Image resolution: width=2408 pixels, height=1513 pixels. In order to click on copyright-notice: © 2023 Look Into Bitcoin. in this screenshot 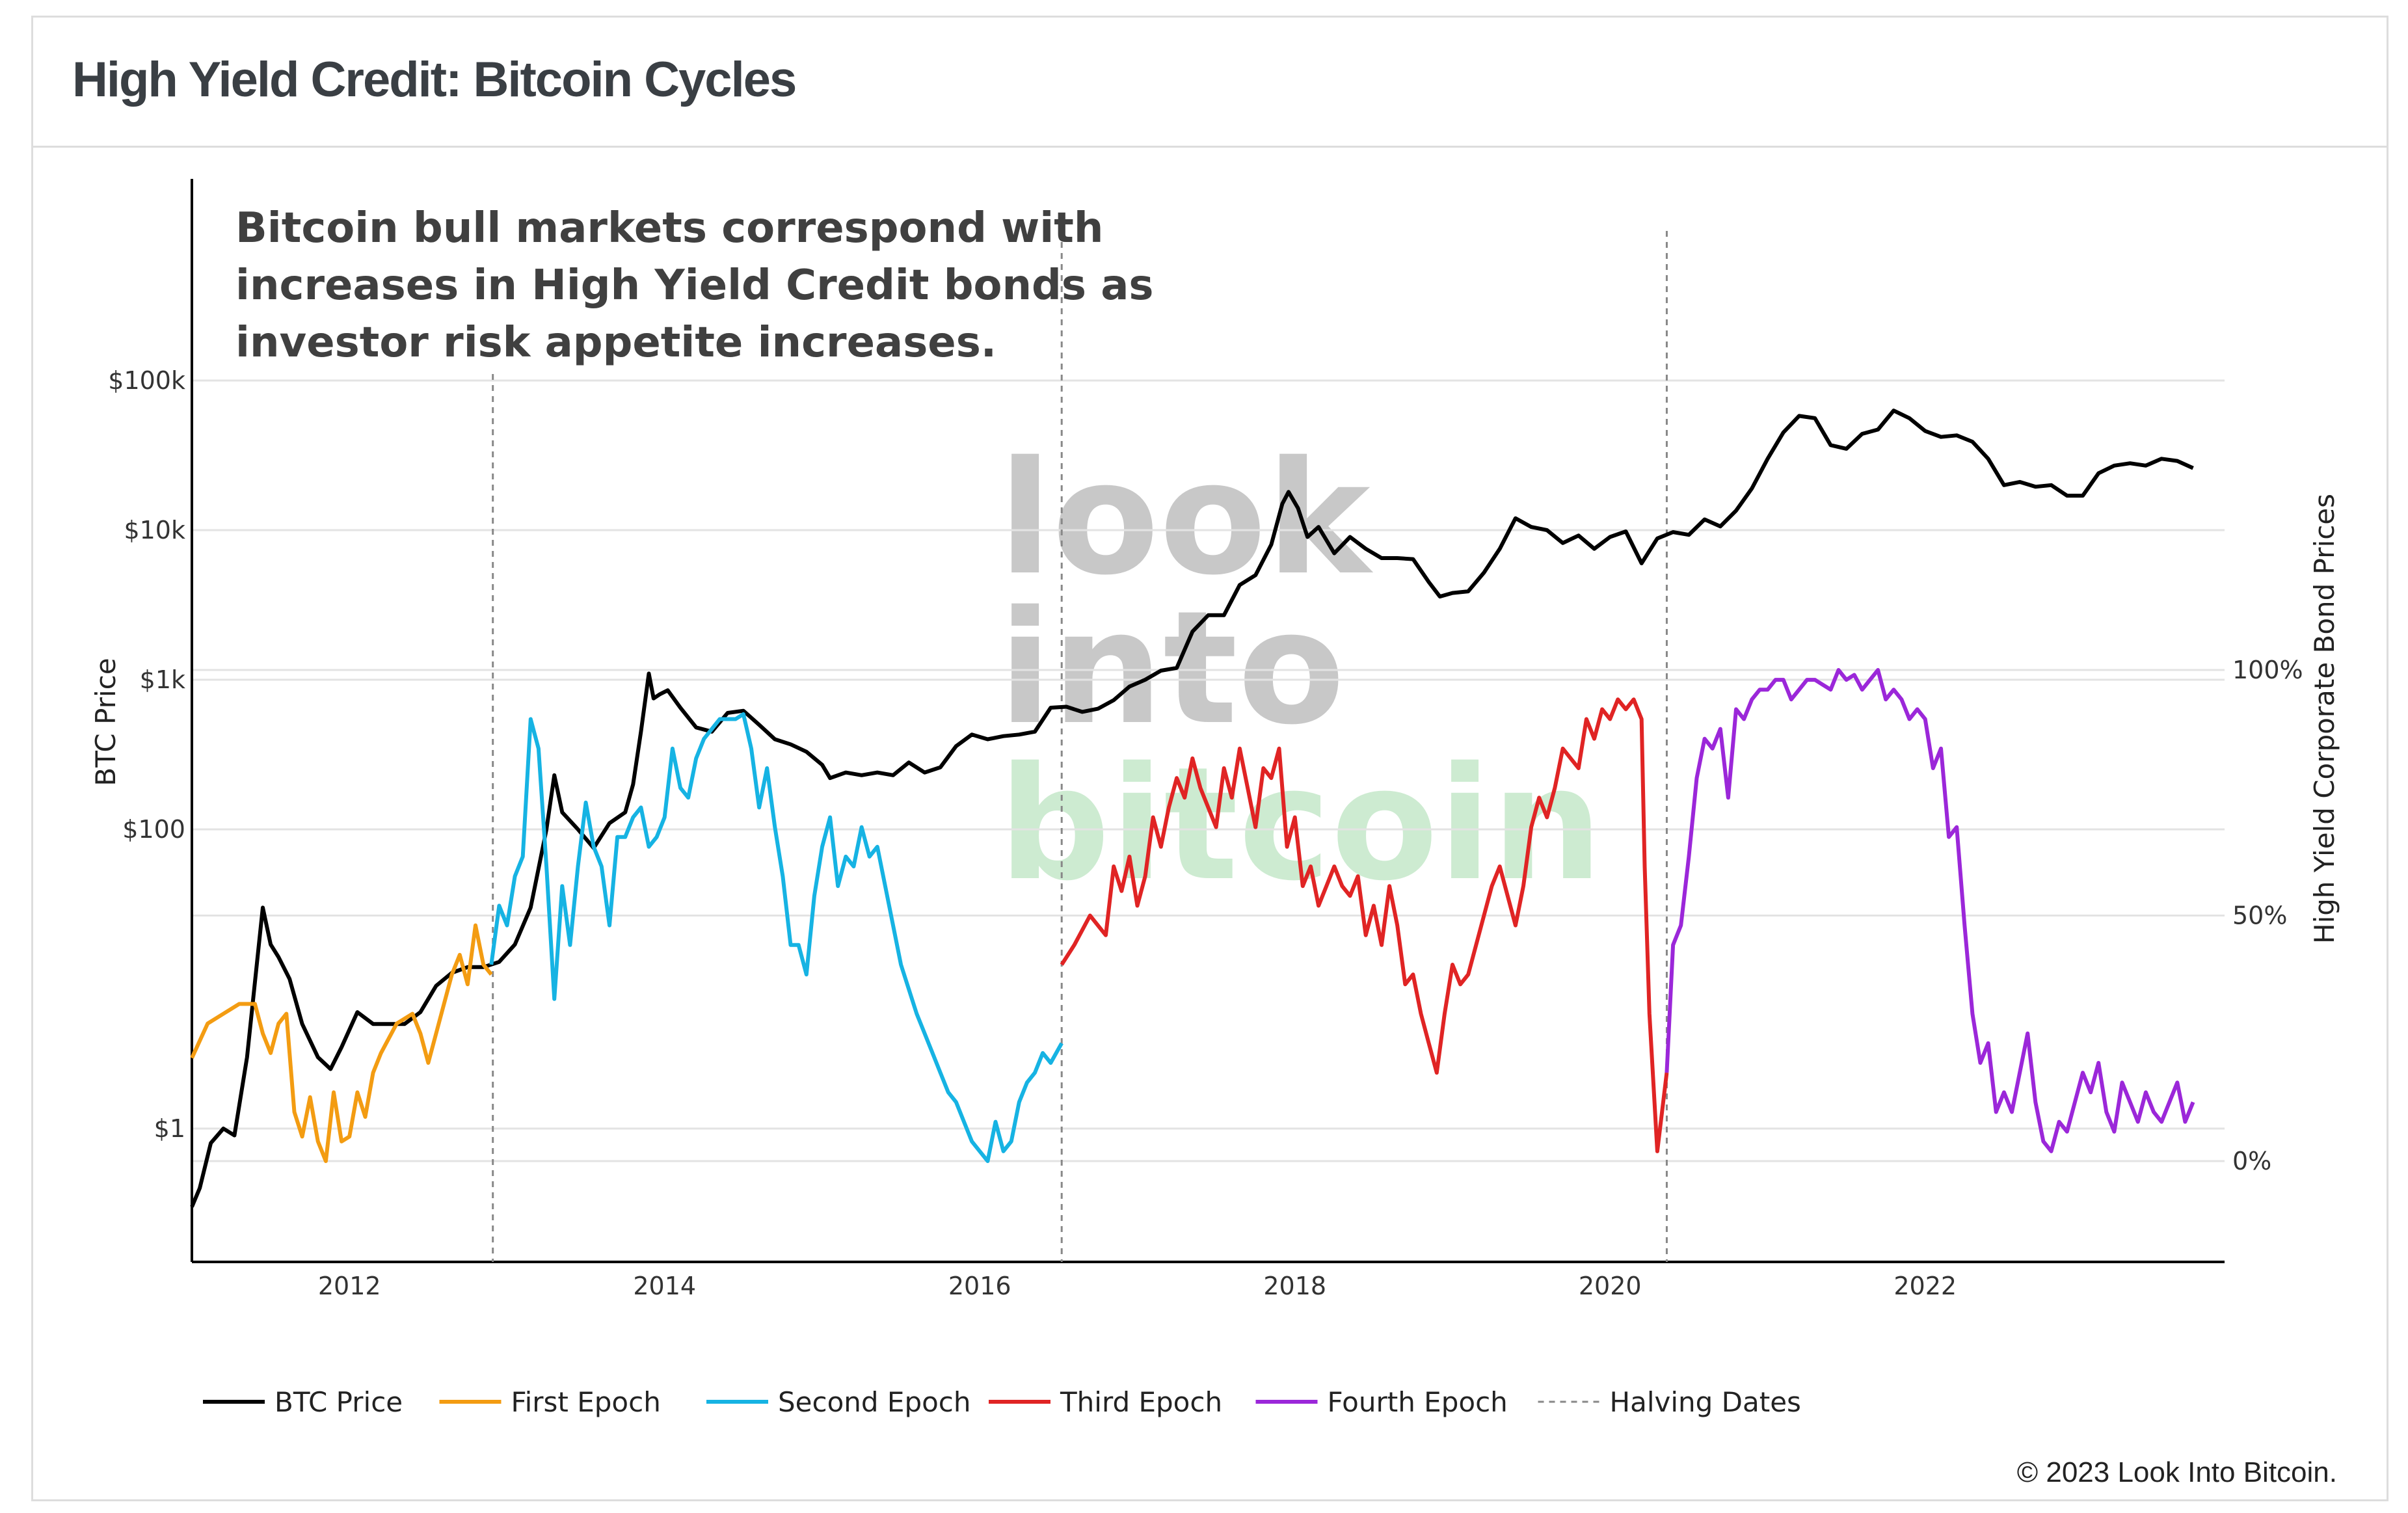, I will do `click(2176, 1472)`.